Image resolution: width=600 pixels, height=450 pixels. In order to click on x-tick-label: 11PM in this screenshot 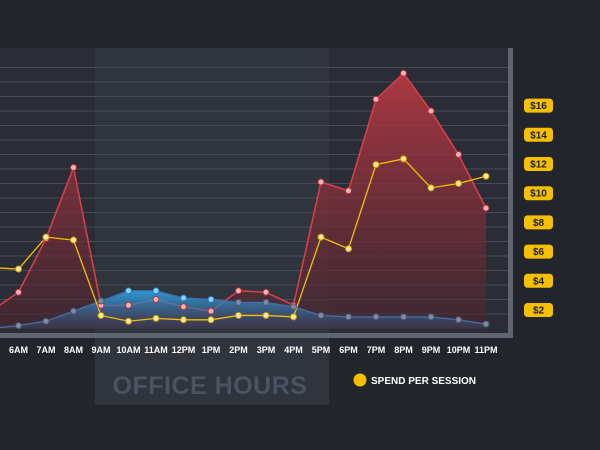, I will do `click(485, 350)`.